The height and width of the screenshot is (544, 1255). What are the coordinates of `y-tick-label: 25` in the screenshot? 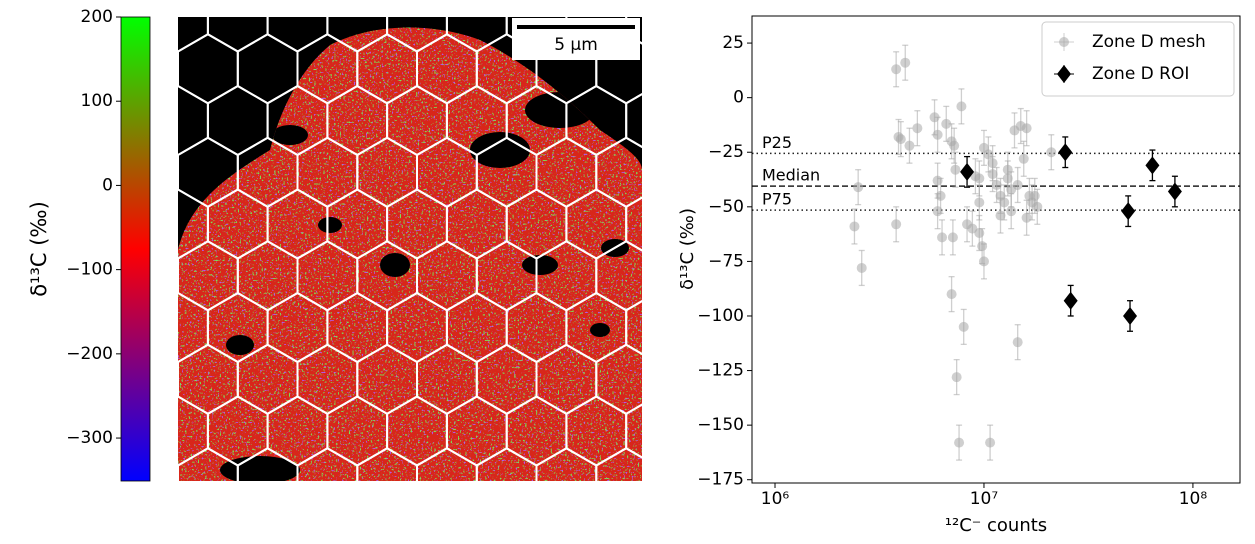 It's located at (733, 43).